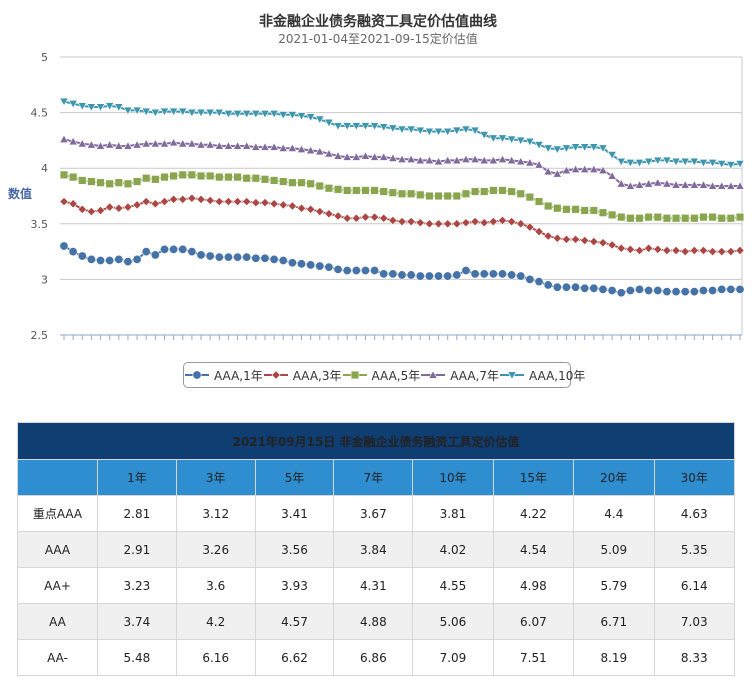 The image size is (756, 690). Describe the element at coordinates (294, 585) in the screenshot. I see `table-cell: 3.93` at that location.